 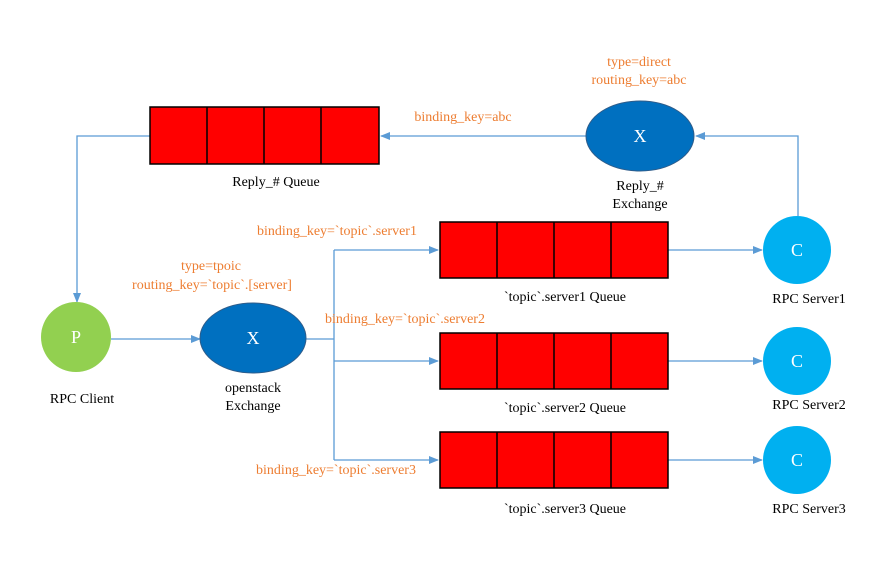 What do you see at coordinates (554, 250) in the screenshot?
I see `queue-server1` at bounding box center [554, 250].